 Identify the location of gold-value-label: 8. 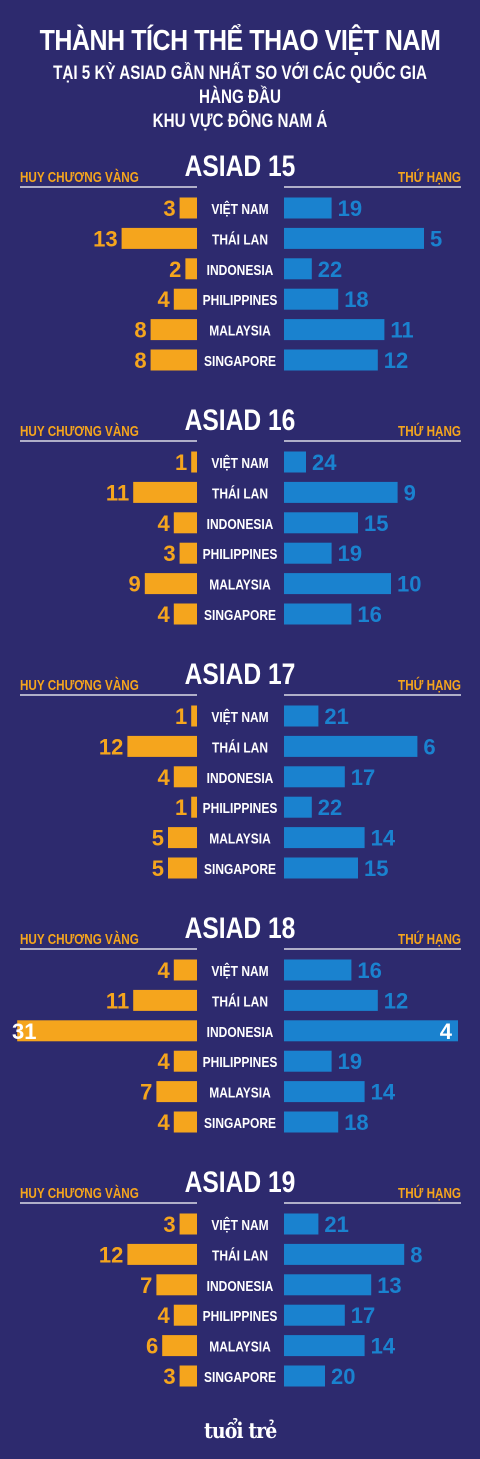
(140, 360).